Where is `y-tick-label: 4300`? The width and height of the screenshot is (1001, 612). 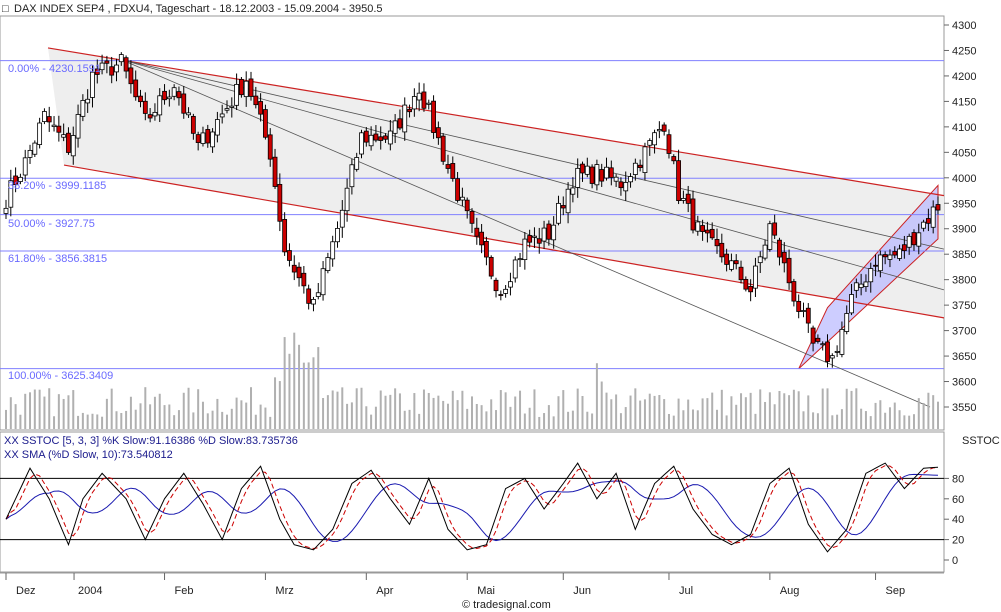 y-tick-label: 4300 is located at coordinates (964, 26).